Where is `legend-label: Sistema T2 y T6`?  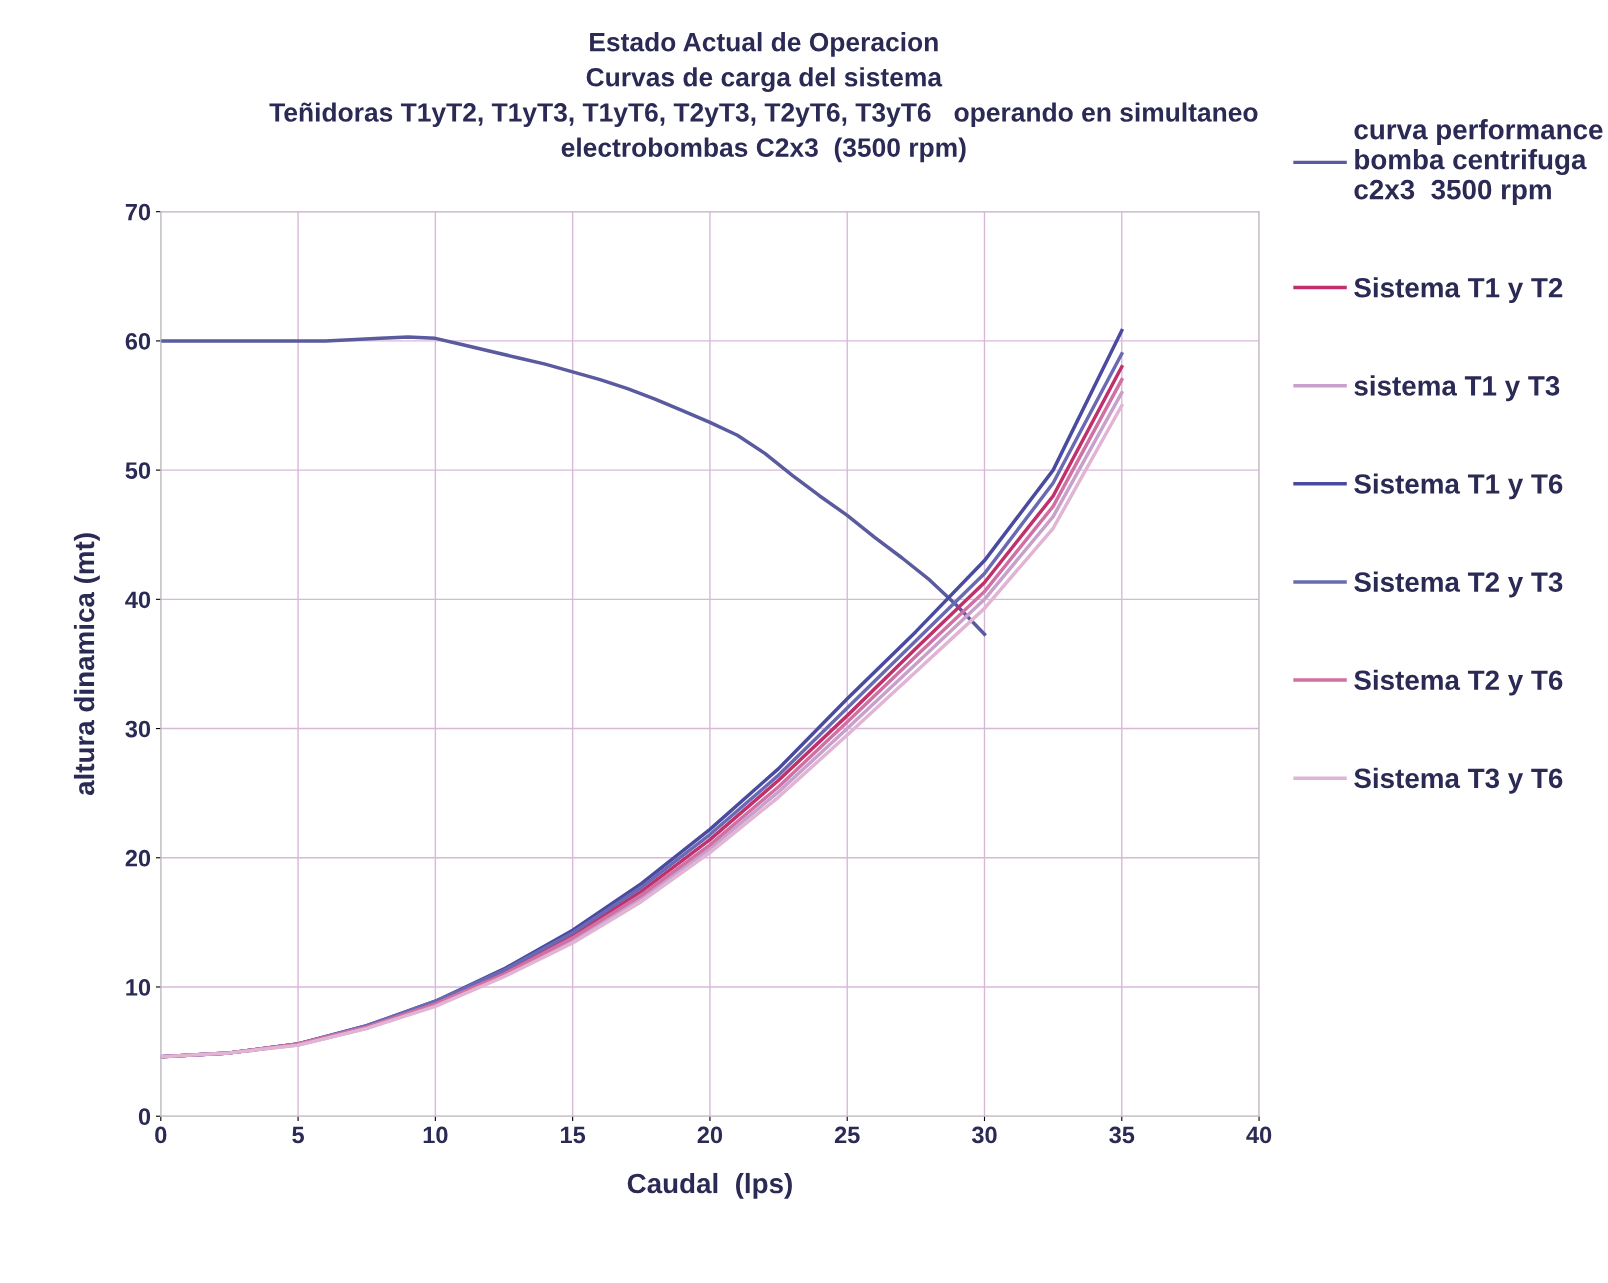
legend-label: Sistema T2 y T6 is located at coordinates (1458, 682).